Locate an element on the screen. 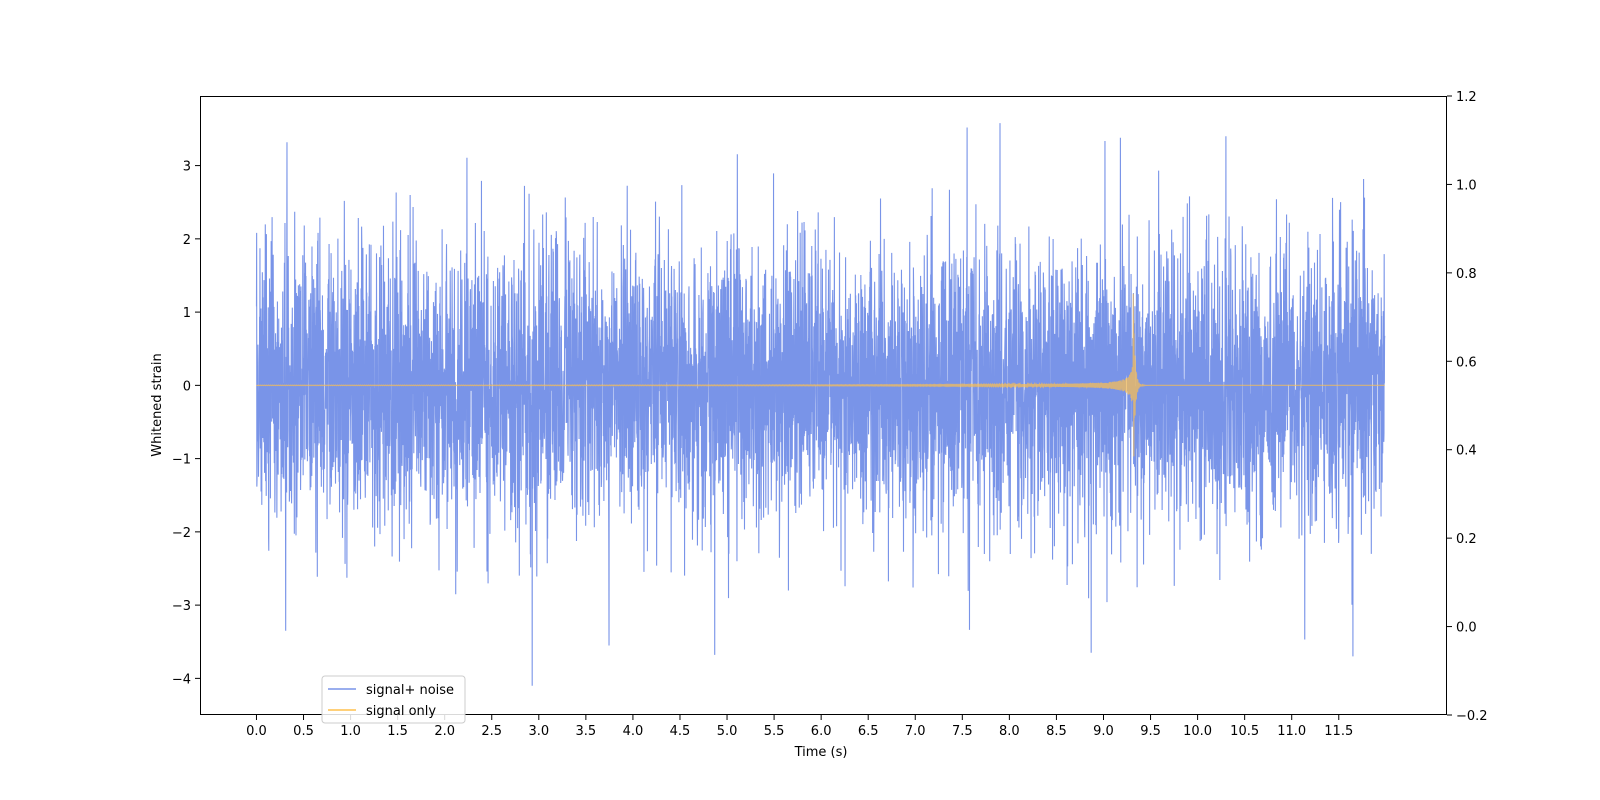 The height and width of the screenshot is (800, 1600). x-tick-label: 11.5 is located at coordinates (1338, 731).